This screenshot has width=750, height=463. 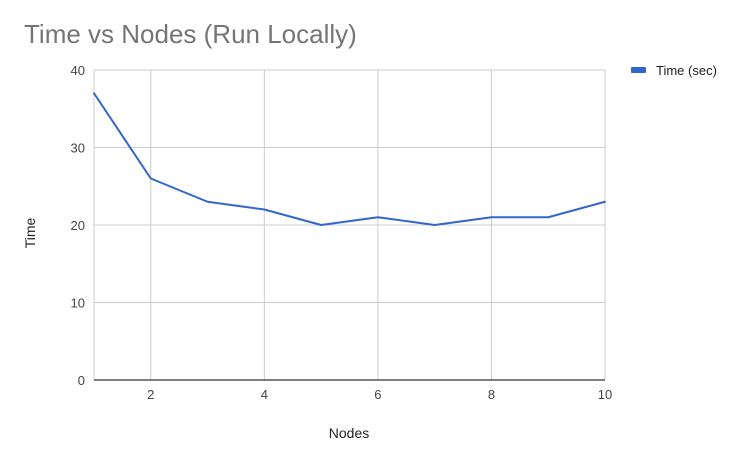 I want to click on x-tick-label: 4, so click(x=264, y=394).